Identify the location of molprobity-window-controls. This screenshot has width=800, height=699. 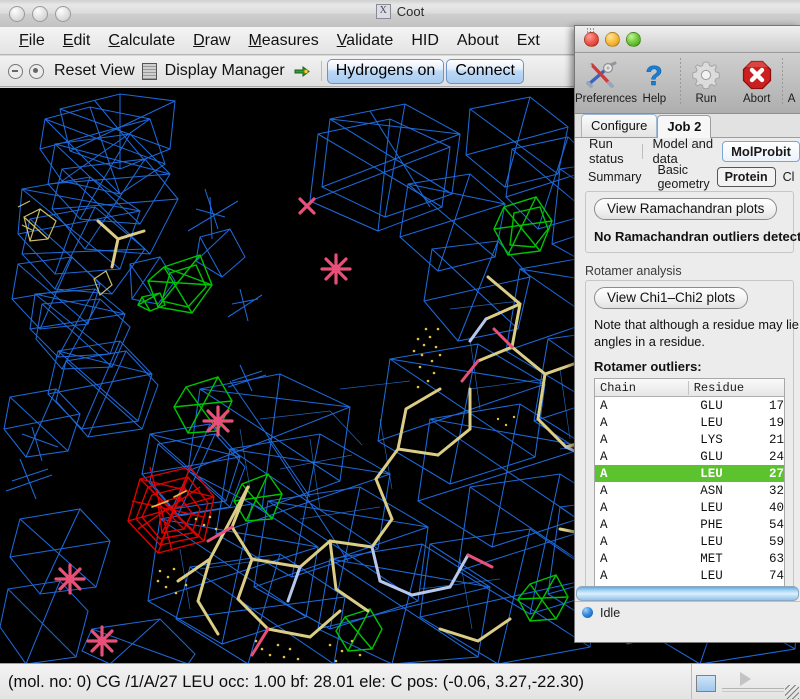
(612, 39).